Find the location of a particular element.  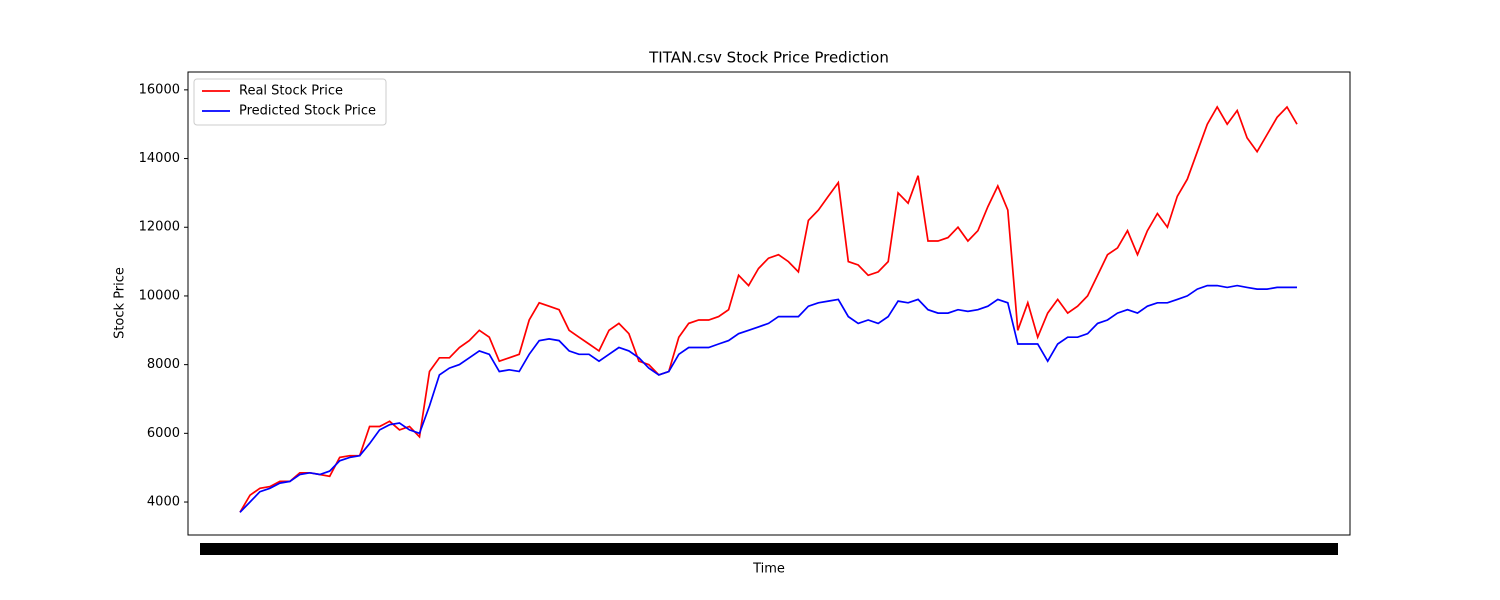

y-axis-label: Stock Price is located at coordinates (120, 303).